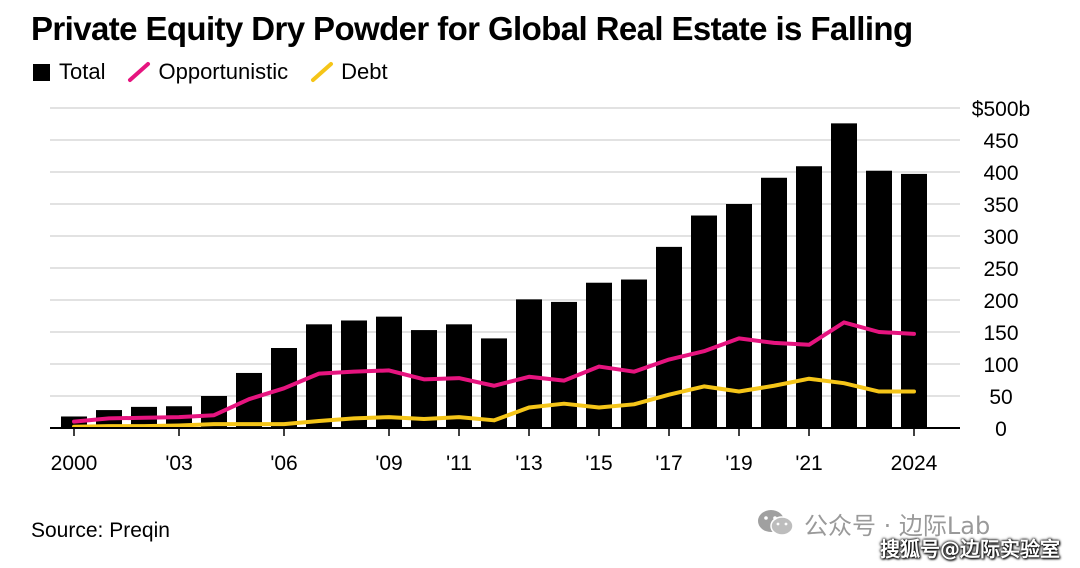 The height and width of the screenshot is (568, 1080). I want to click on sub-watermark: 搜狐号@边际实验室, so click(970, 549).